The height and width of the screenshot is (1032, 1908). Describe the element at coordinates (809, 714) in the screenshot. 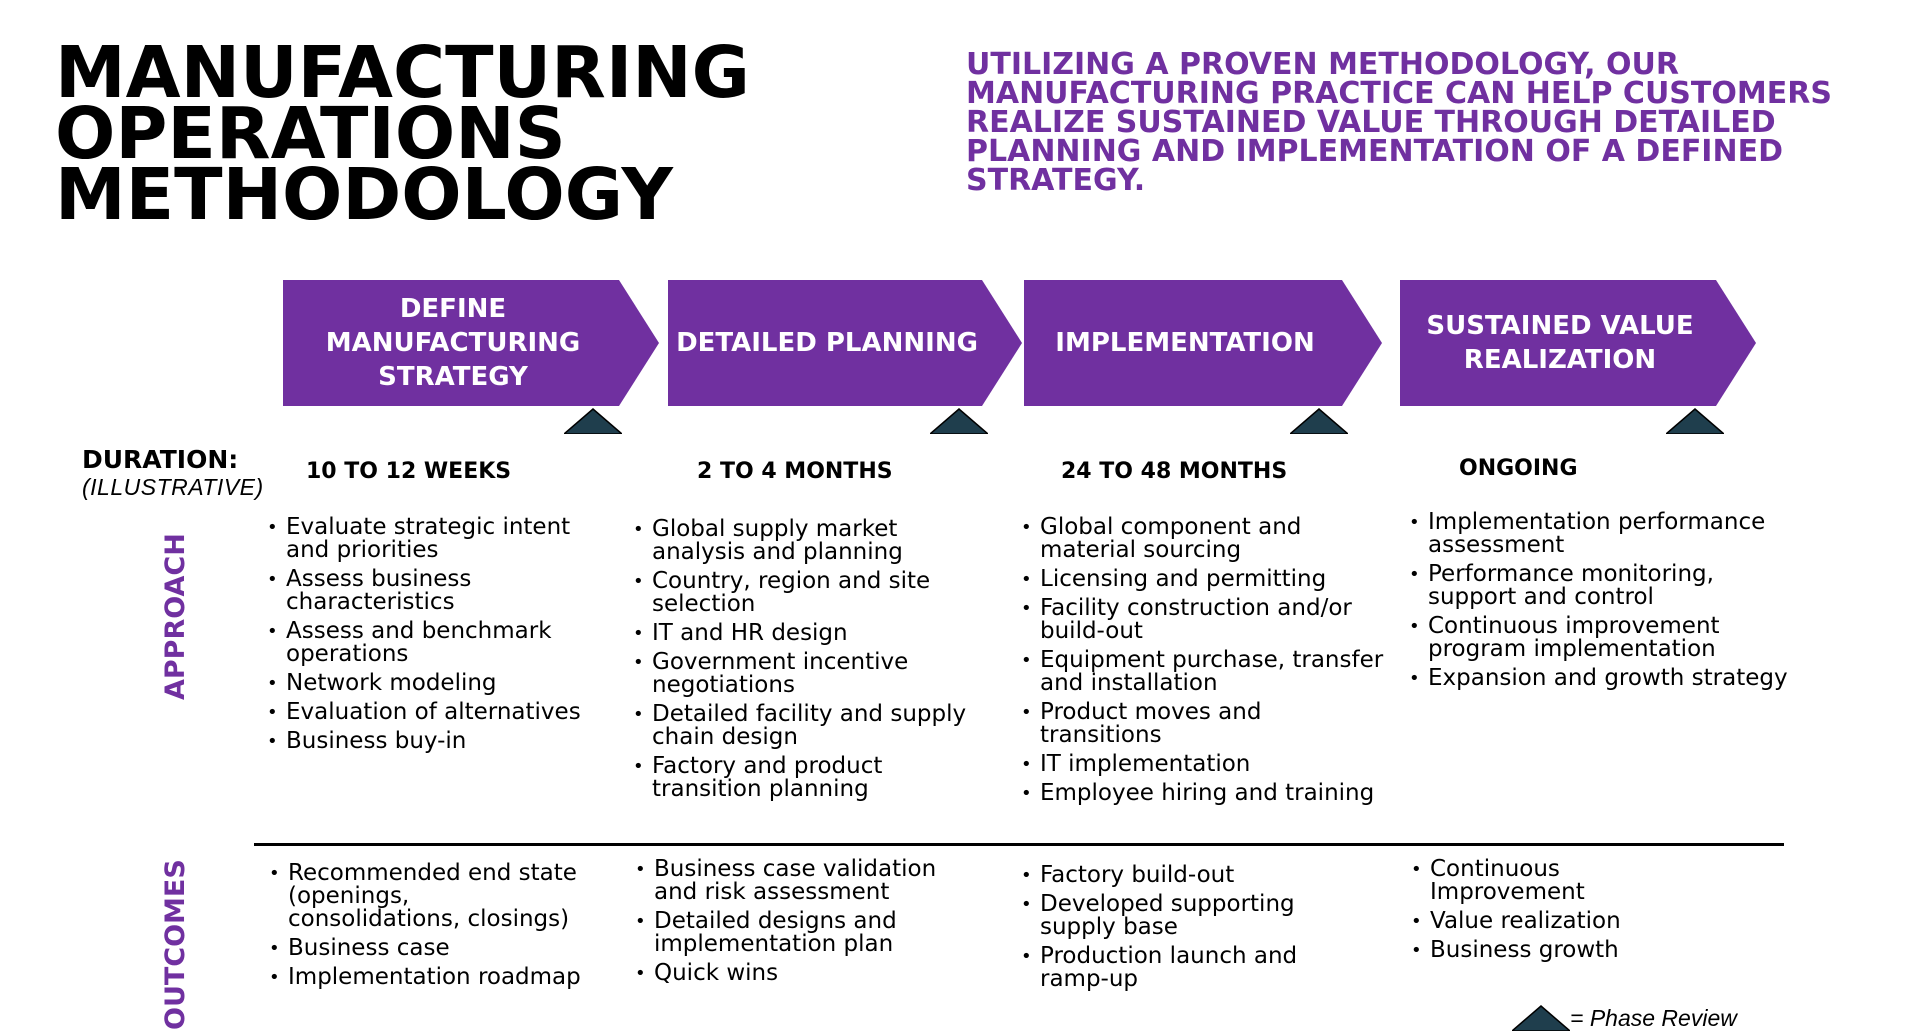

I see `list-item-line: Detailed facility and supply` at that location.